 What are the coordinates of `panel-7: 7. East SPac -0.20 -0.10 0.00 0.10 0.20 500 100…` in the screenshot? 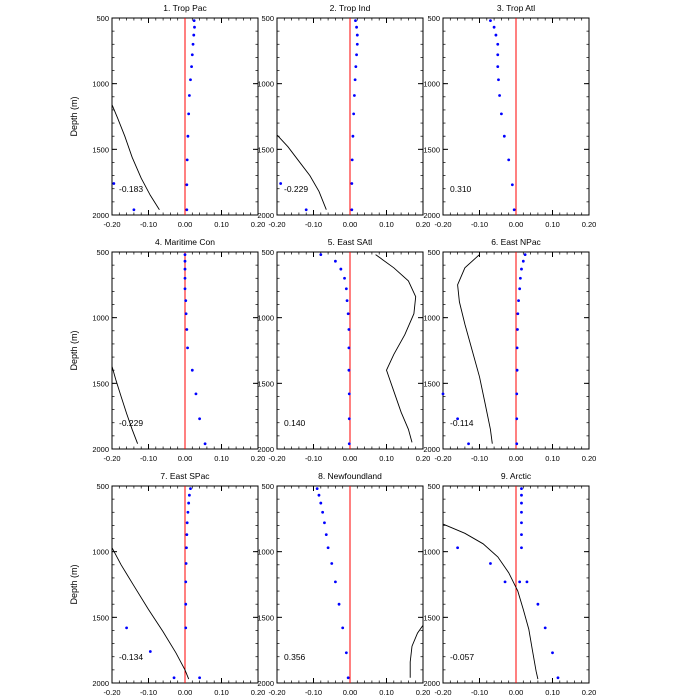 It's located at (167, 584).